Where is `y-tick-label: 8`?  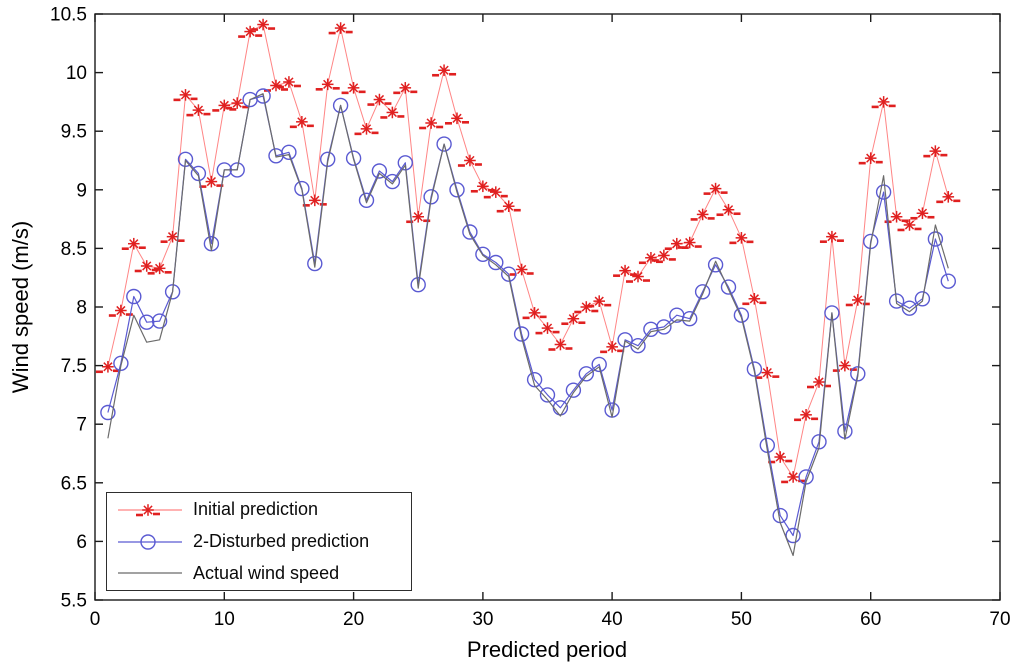
y-tick-label: 8 is located at coordinates (81, 308).